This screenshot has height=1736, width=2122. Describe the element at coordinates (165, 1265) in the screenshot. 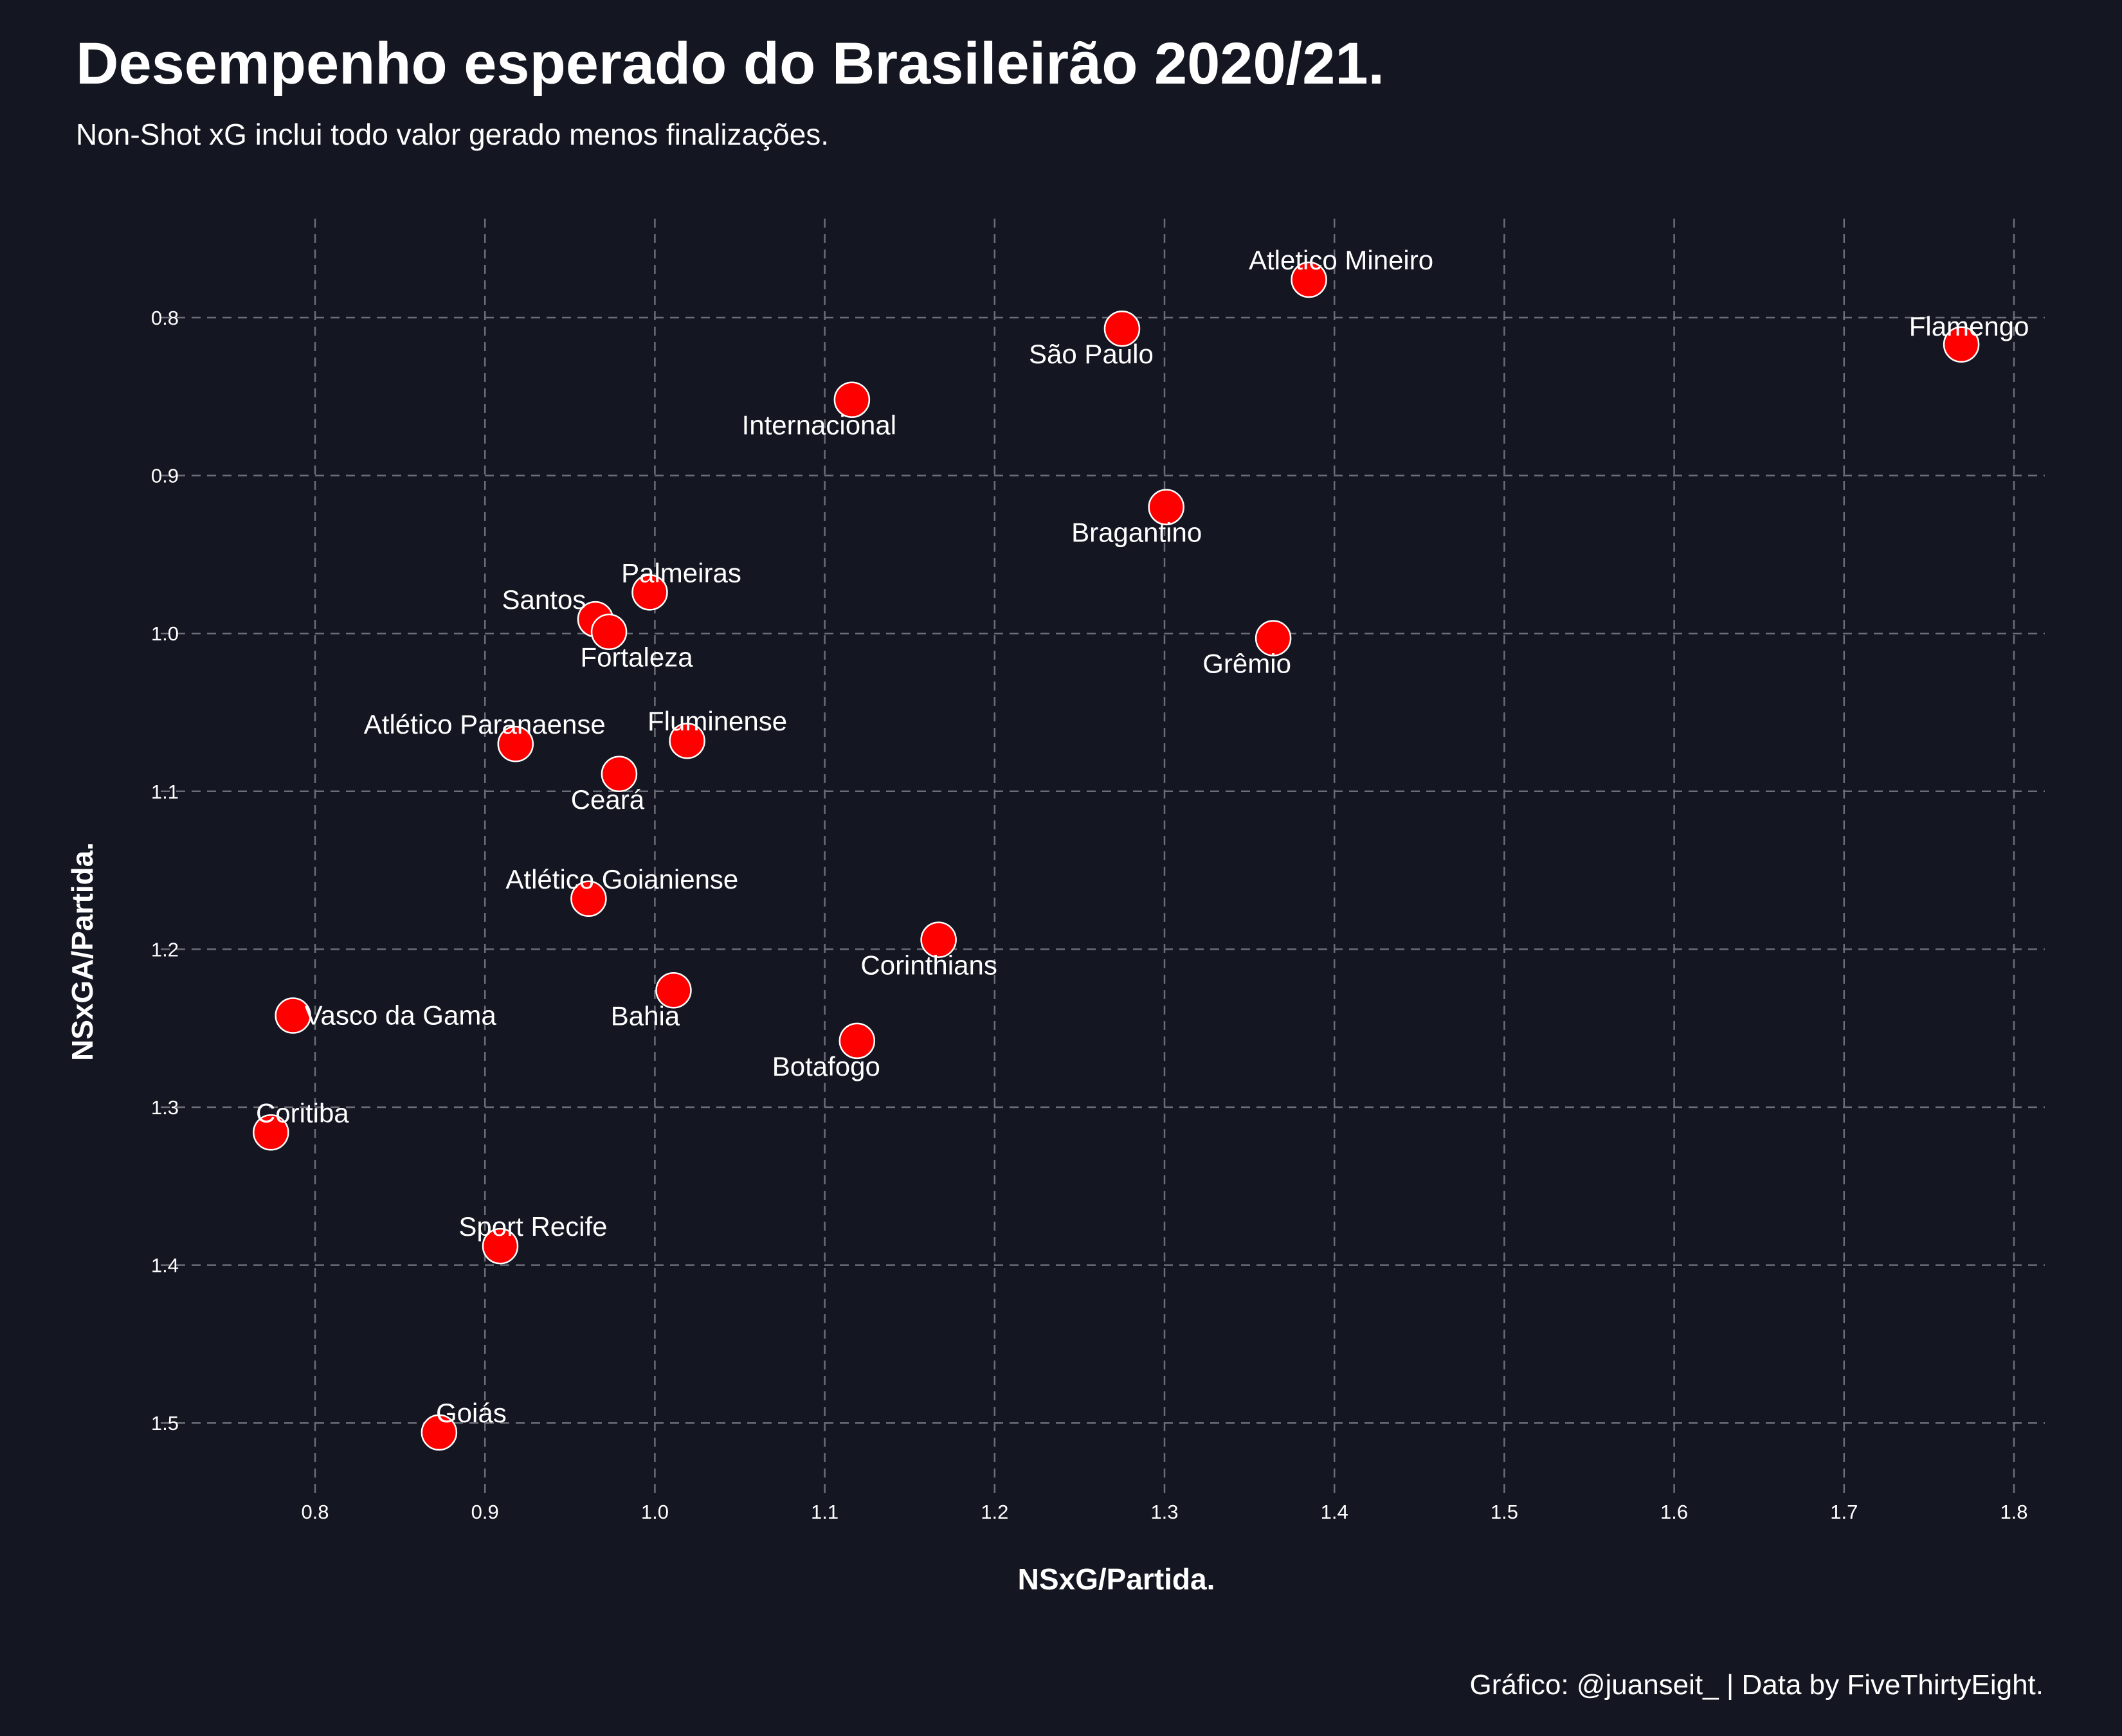

I see `y-tick-label: 1.4` at that location.